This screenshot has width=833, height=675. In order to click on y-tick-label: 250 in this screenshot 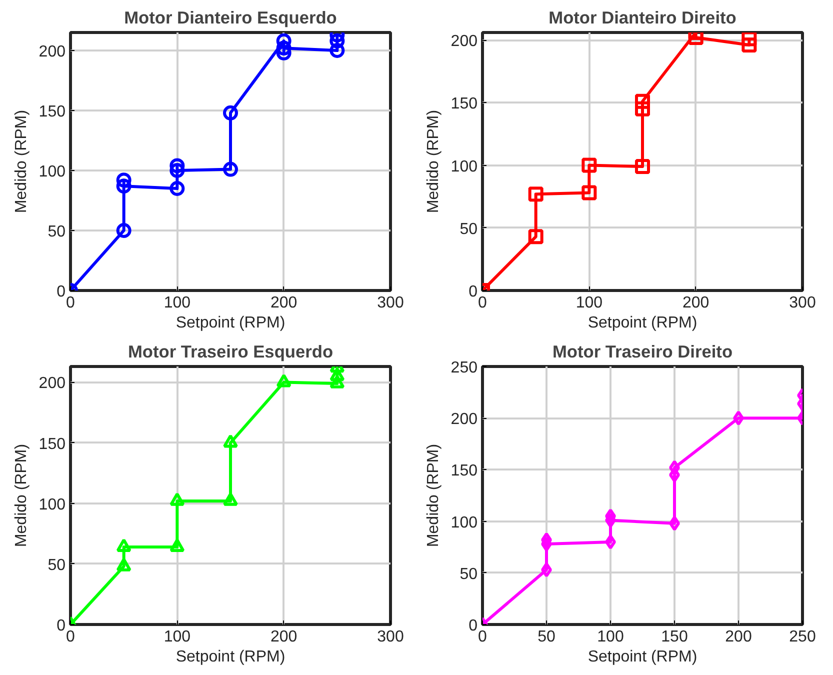, I will do `click(464, 368)`.